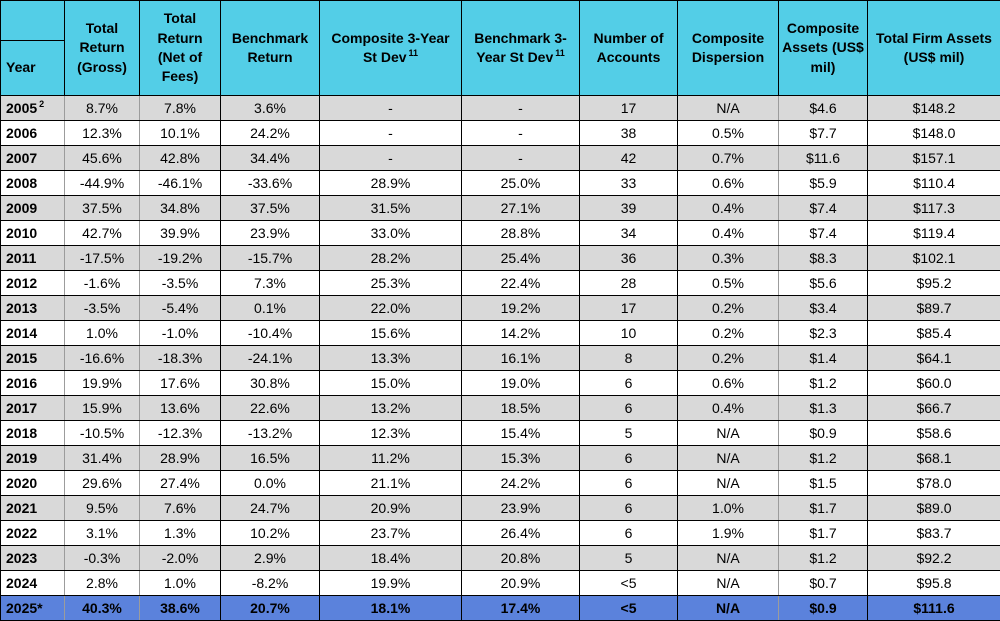 The width and height of the screenshot is (1000, 621). I want to click on table-cell: 0.0%, so click(270, 483).